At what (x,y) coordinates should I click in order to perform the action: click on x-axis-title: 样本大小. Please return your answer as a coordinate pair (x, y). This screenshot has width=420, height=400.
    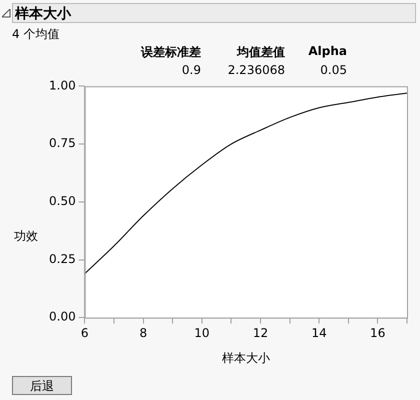
    Looking at the image, I should click on (246, 358).